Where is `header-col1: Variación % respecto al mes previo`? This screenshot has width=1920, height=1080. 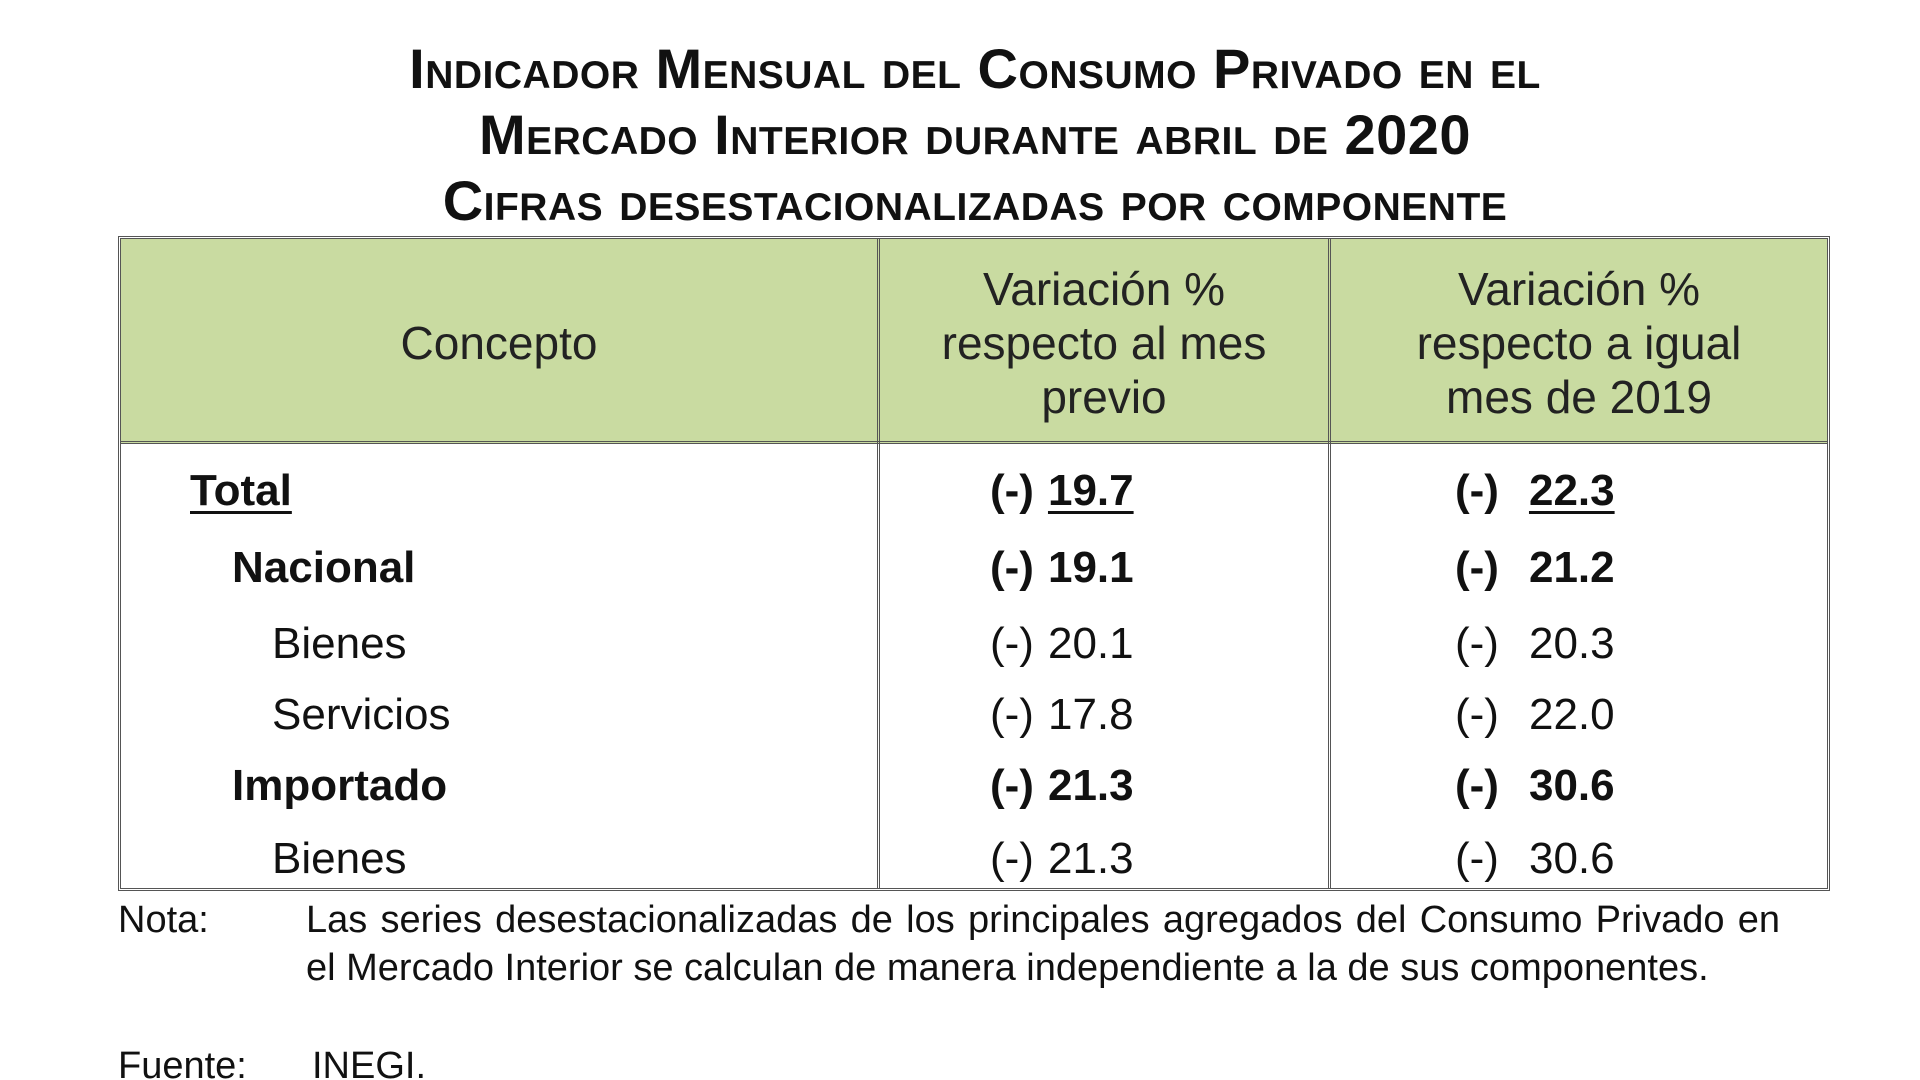 header-col1: Variación % respecto al mes previo is located at coordinates (1104, 343).